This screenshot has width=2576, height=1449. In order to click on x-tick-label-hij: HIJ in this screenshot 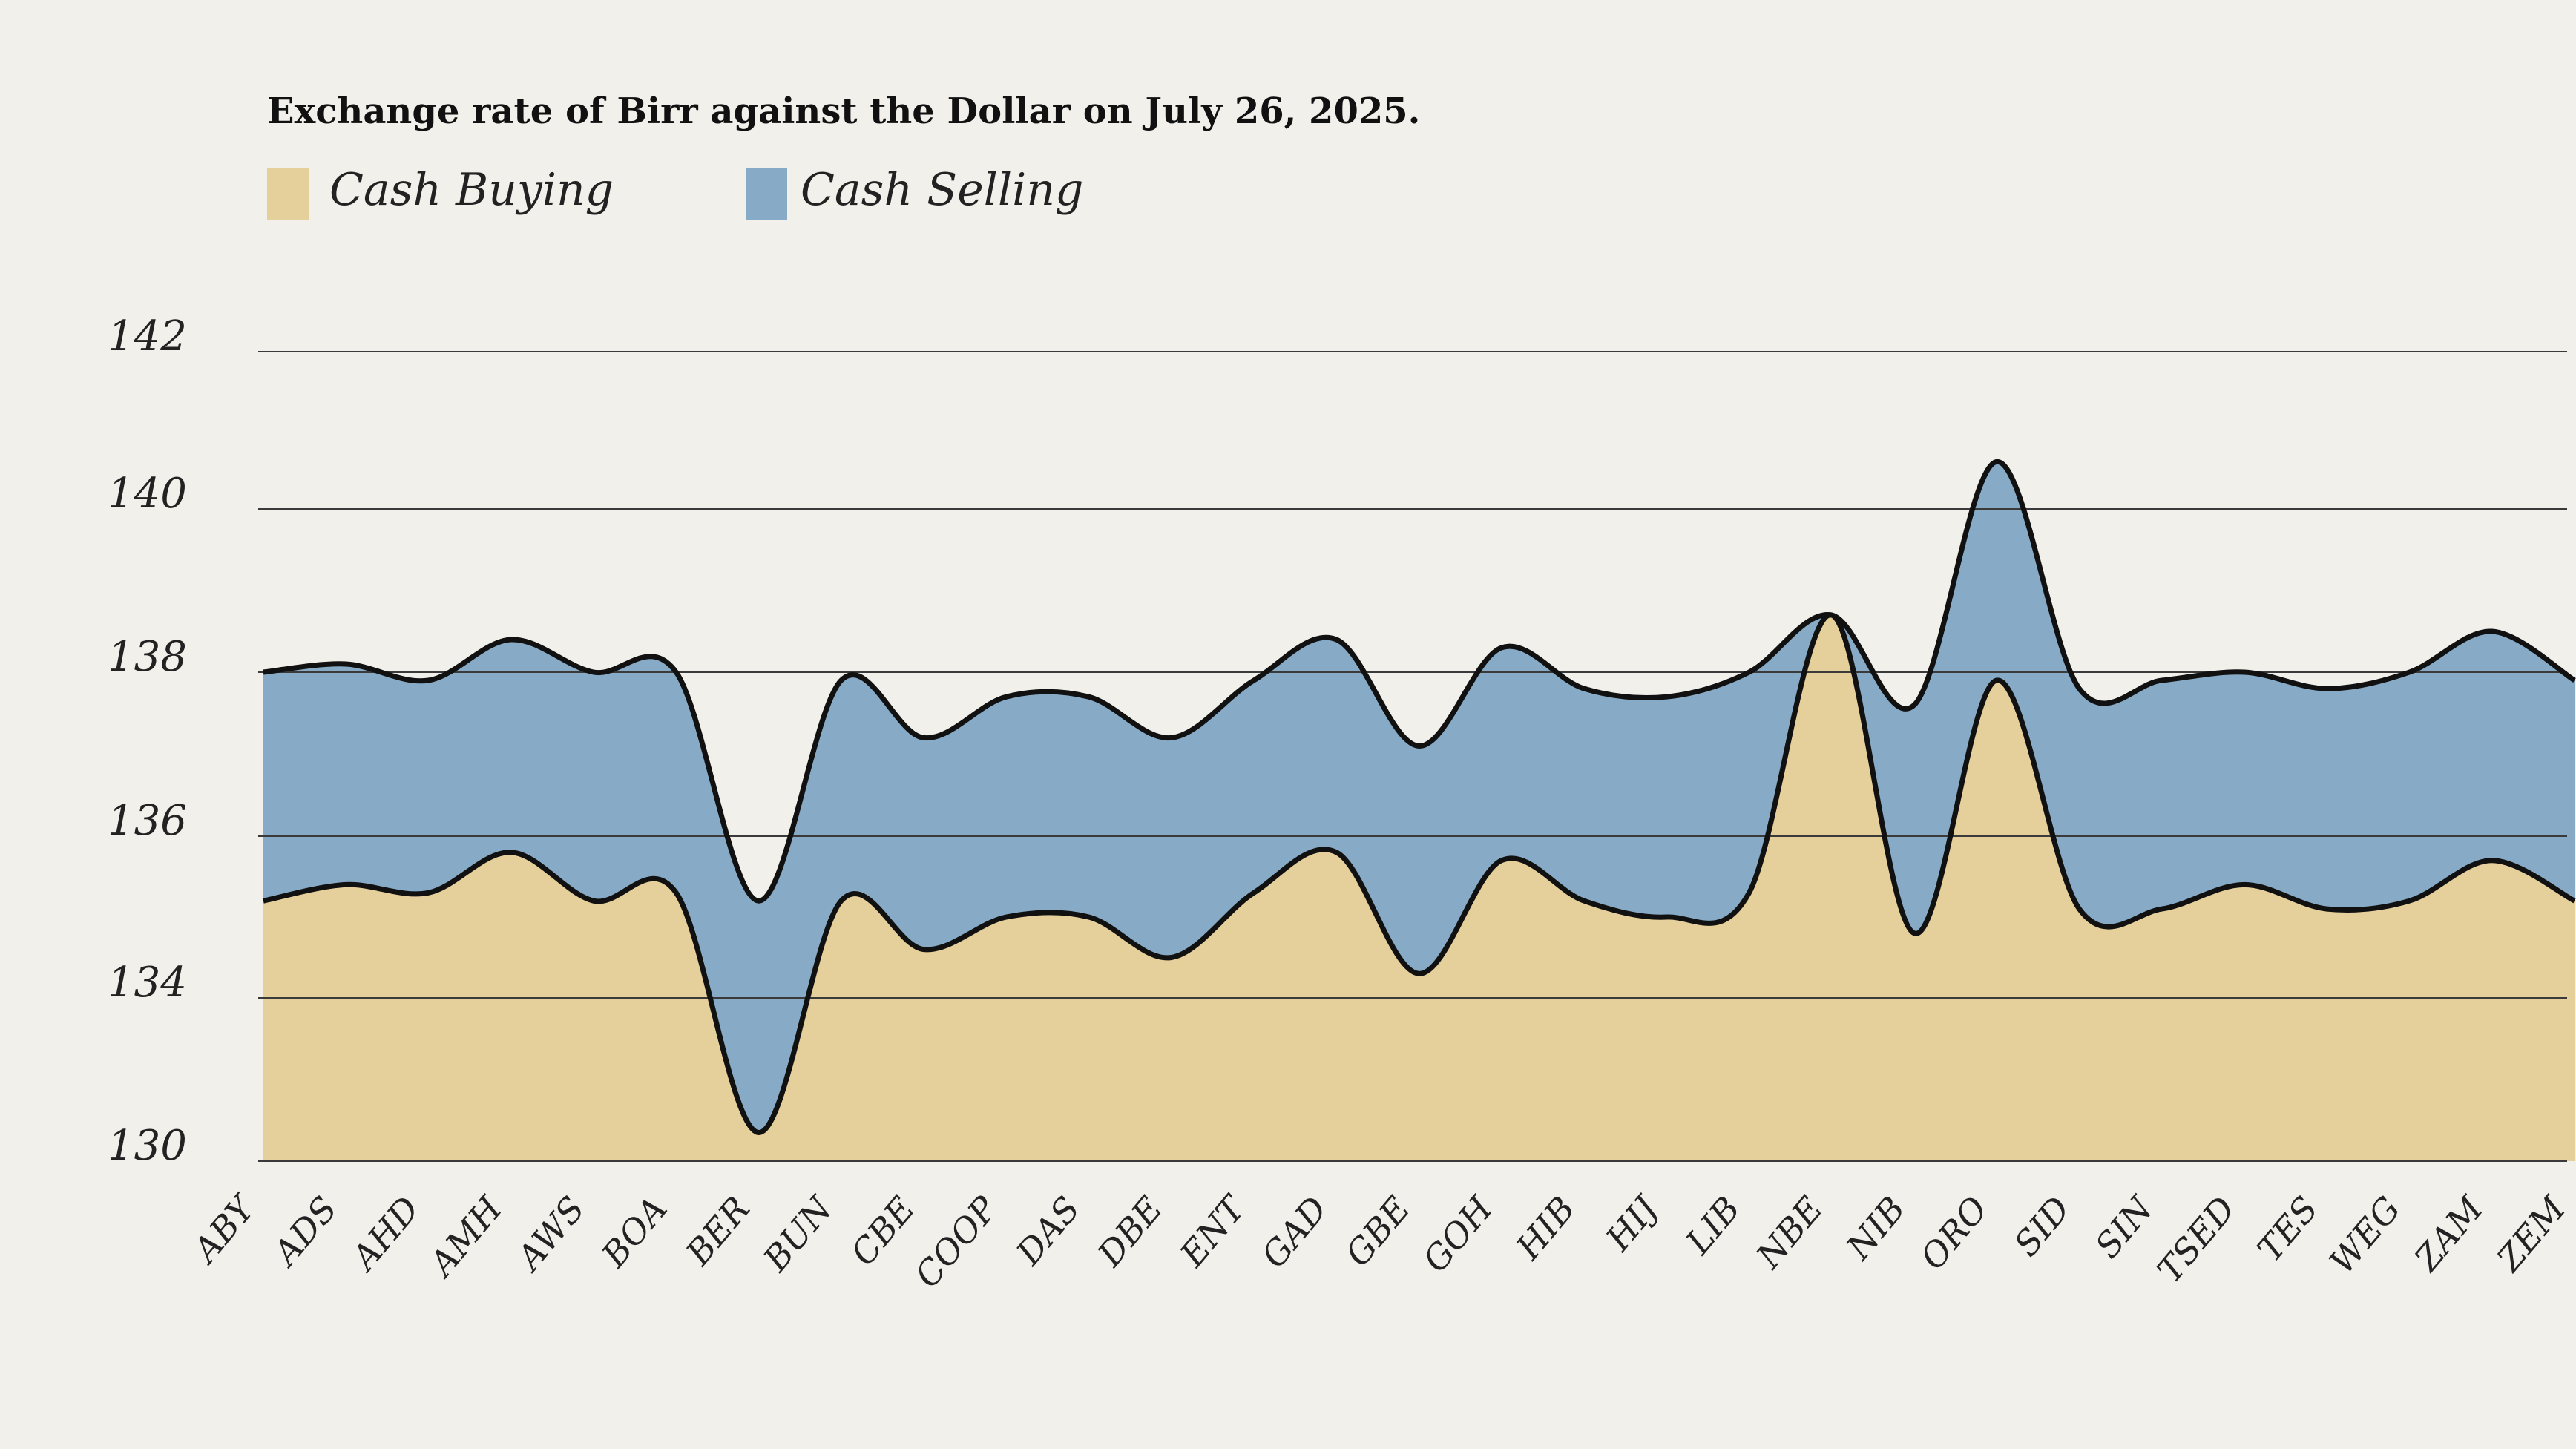, I will do `click(1631, 1222)`.